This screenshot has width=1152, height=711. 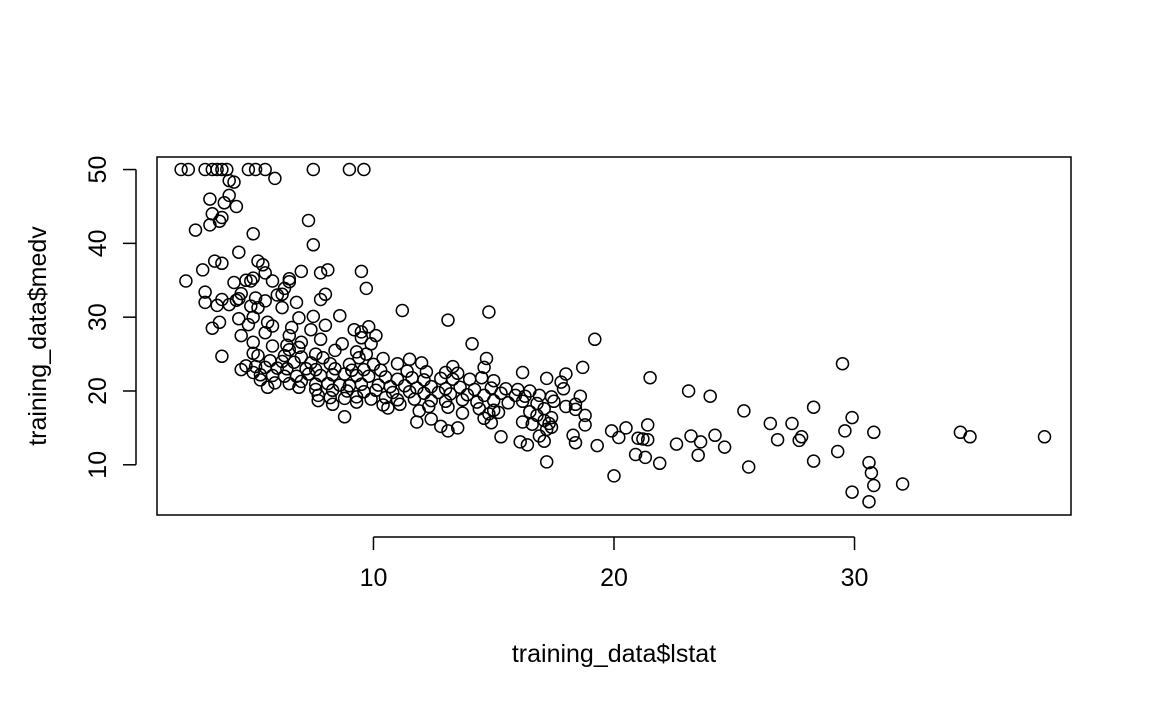 I want to click on x-axis-title: training_data$lstat, so click(x=614, y=654).